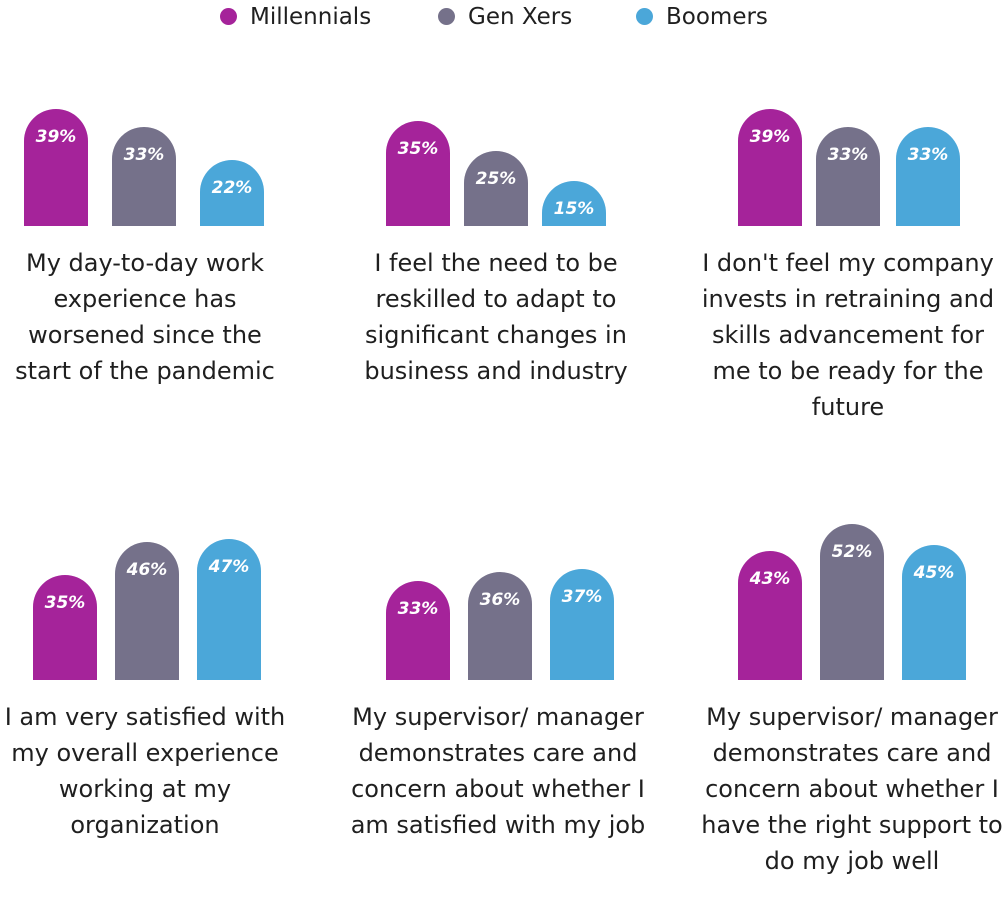 The width and height of the screenshot is (1006, 912). Describe the element at coordinates (934, 573) in the screenshot. I see `bar-value-label: 45%` at that location.